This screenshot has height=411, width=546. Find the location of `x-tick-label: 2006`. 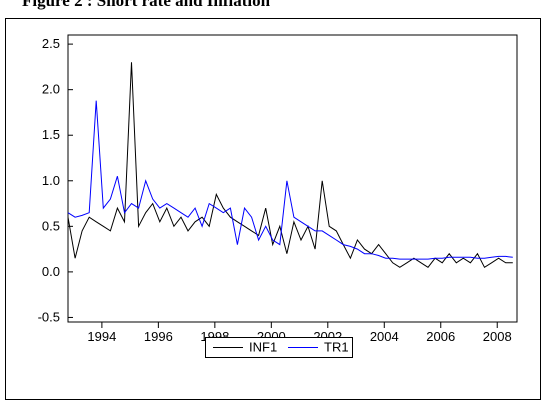

x-tick-label: 2006 is located at coordinates (440, 336).